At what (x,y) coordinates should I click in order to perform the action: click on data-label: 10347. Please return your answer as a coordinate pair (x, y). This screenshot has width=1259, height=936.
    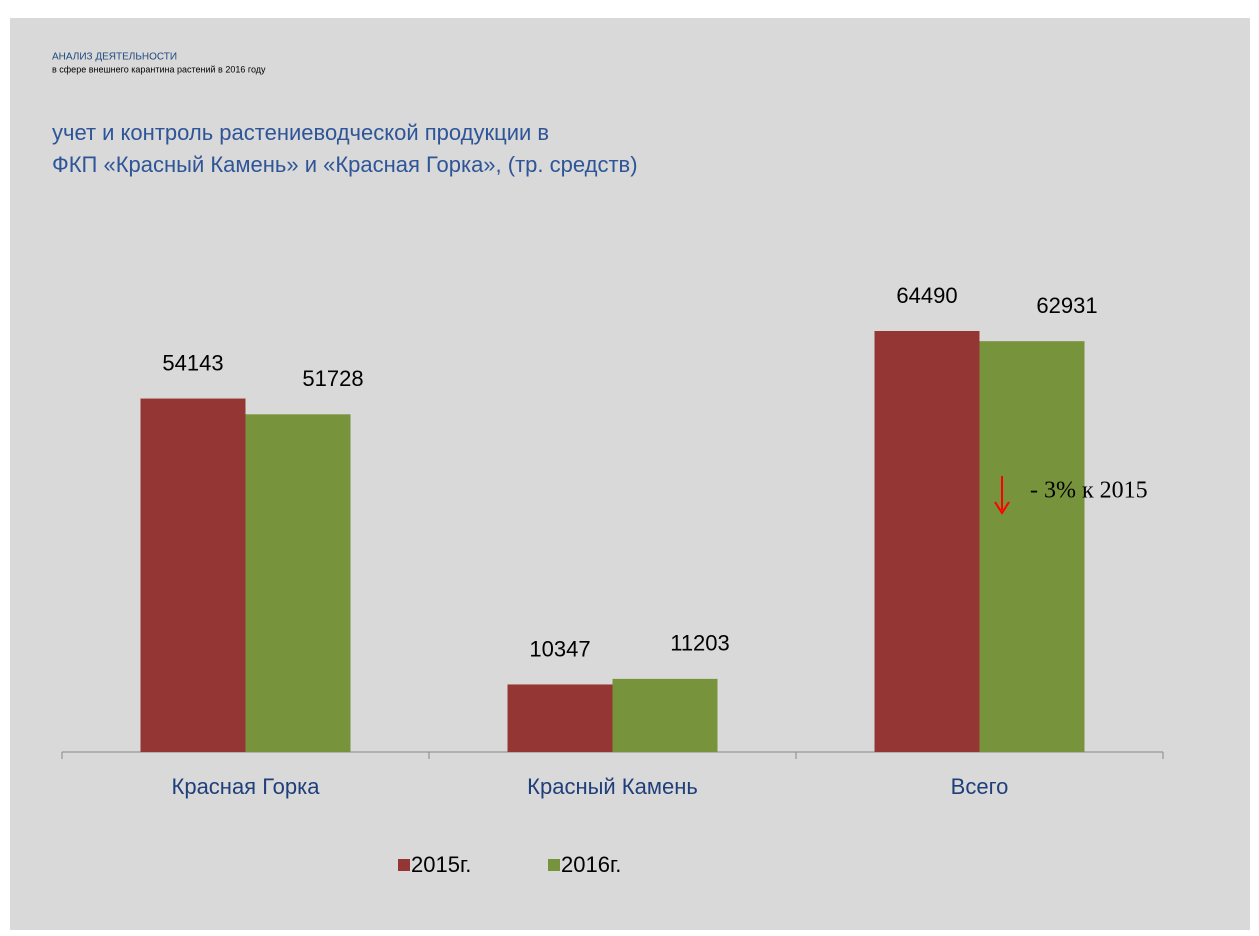
    Looking at the image, I should click on (559, 648).